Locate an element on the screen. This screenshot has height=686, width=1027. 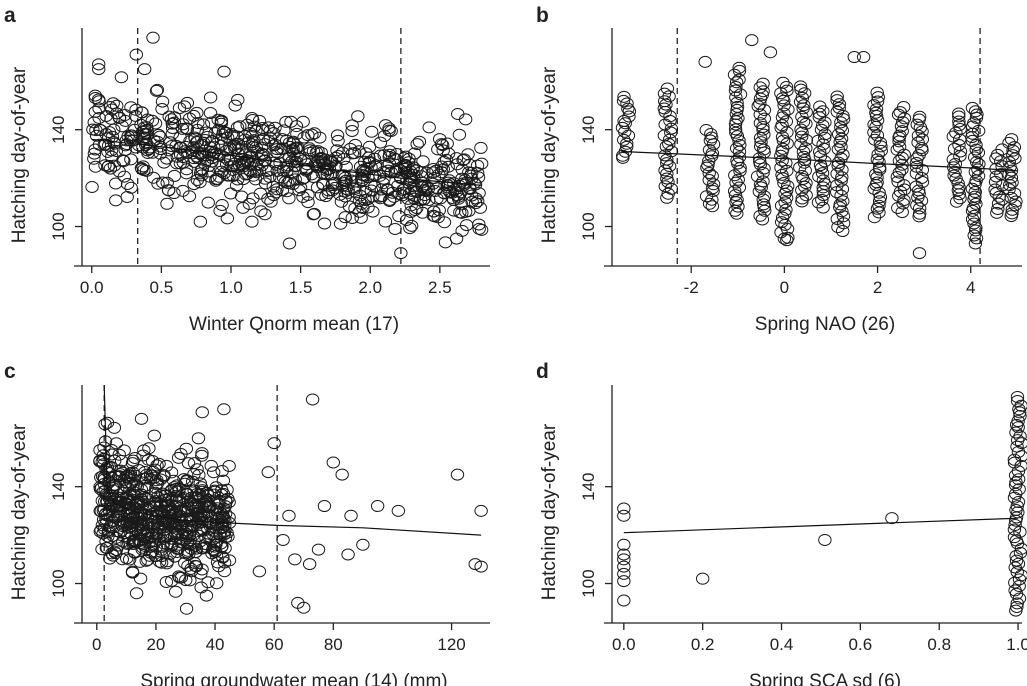
fit-line is located at coordinates (819, 161).